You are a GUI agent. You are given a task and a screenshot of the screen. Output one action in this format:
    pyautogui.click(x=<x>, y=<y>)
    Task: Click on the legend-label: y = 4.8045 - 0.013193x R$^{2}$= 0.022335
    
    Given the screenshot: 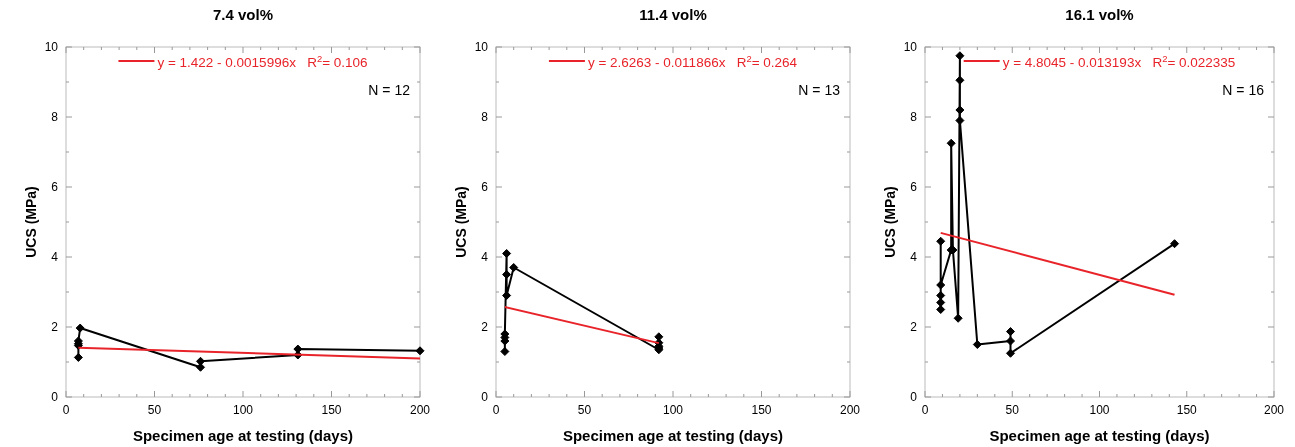 What is the action you would take?
    pyautogui.click(x=1119, y=61)
    